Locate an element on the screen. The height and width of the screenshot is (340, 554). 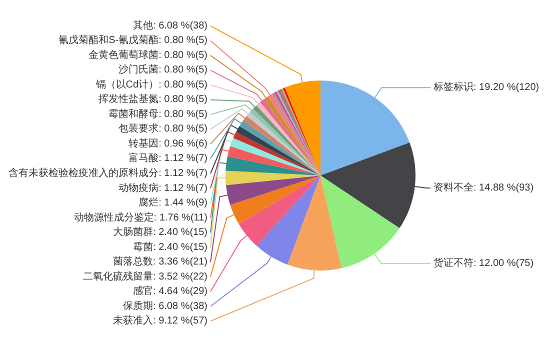
slice-label: 霉菌和酵母: 0.80 %(5) is located at coordinates (158, 114).